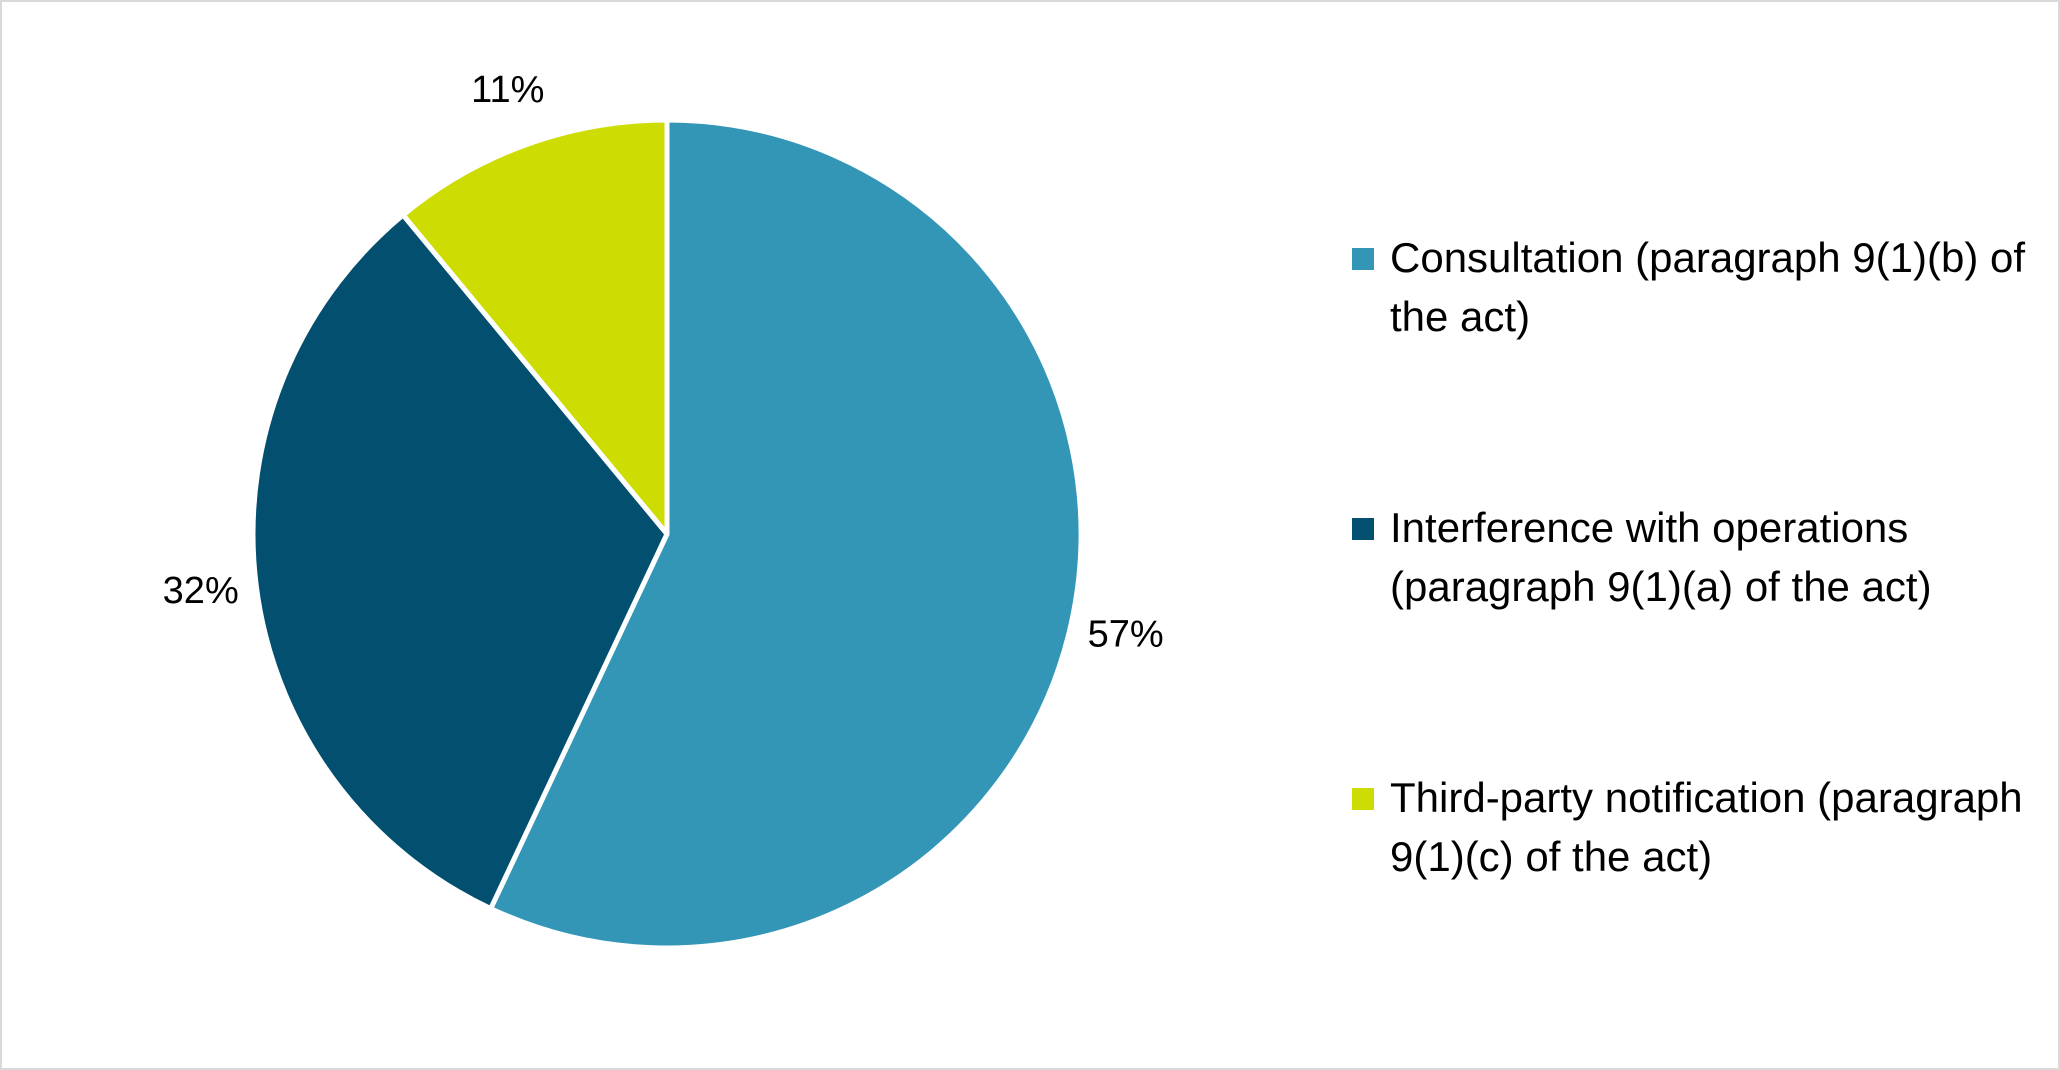  What do you see at coordinates (201, 591) in the screenshot?
I see `data-label-interference: 32%` at bounding box center [201, 591].